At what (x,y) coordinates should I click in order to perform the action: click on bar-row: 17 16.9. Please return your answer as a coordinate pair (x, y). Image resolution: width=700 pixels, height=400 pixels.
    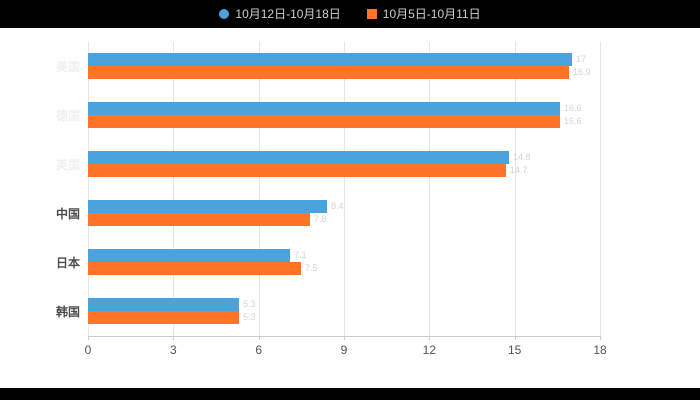
    Looking at the image, I should click on (344, 66).